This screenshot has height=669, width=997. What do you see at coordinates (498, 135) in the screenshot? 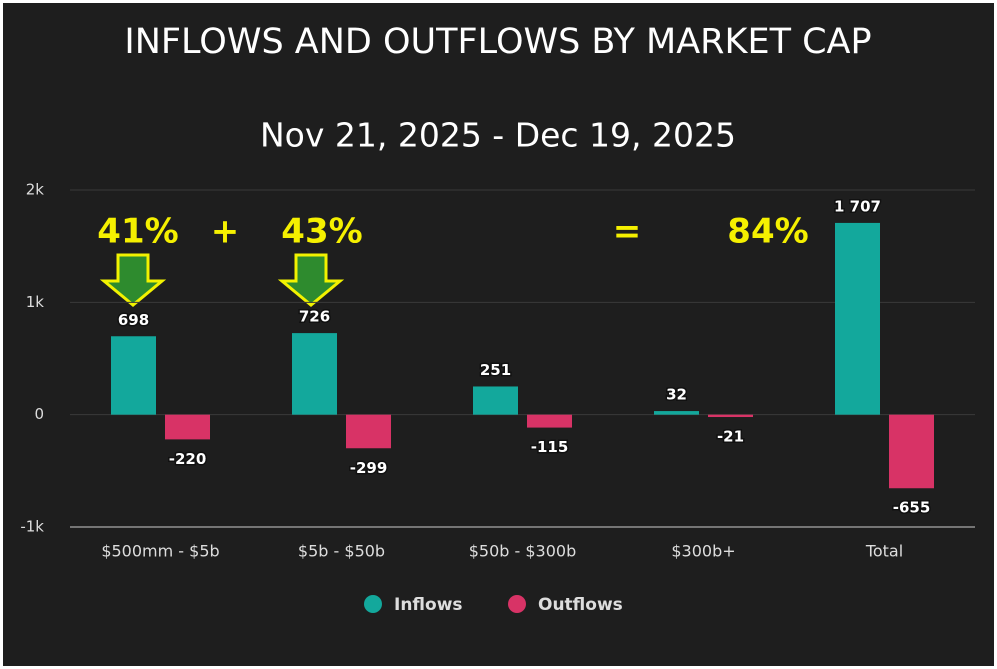
I see `chart-subtitle: Nov 21, 2025 - Dec 19, 2025` at bounding box center [498, 135].